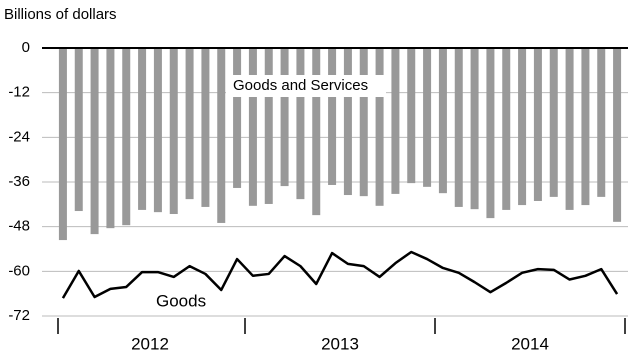 The image size is (631, 360). What do you see at coordinates (340, 274) in the screenshot?
I see `line` at bounding box center [340, 274].